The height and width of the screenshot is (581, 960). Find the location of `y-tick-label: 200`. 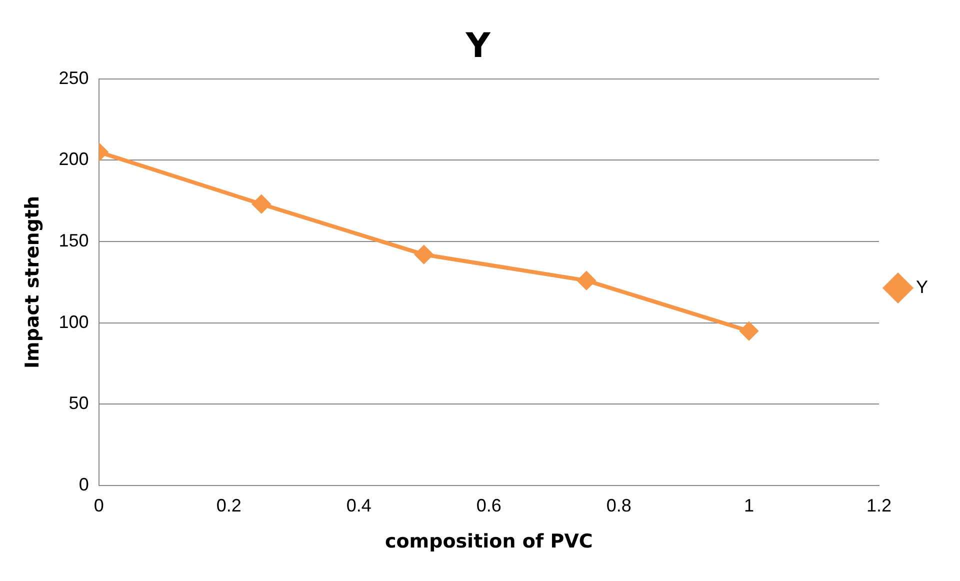

y-tick-label: 200 is located at coordinates (73, 159).